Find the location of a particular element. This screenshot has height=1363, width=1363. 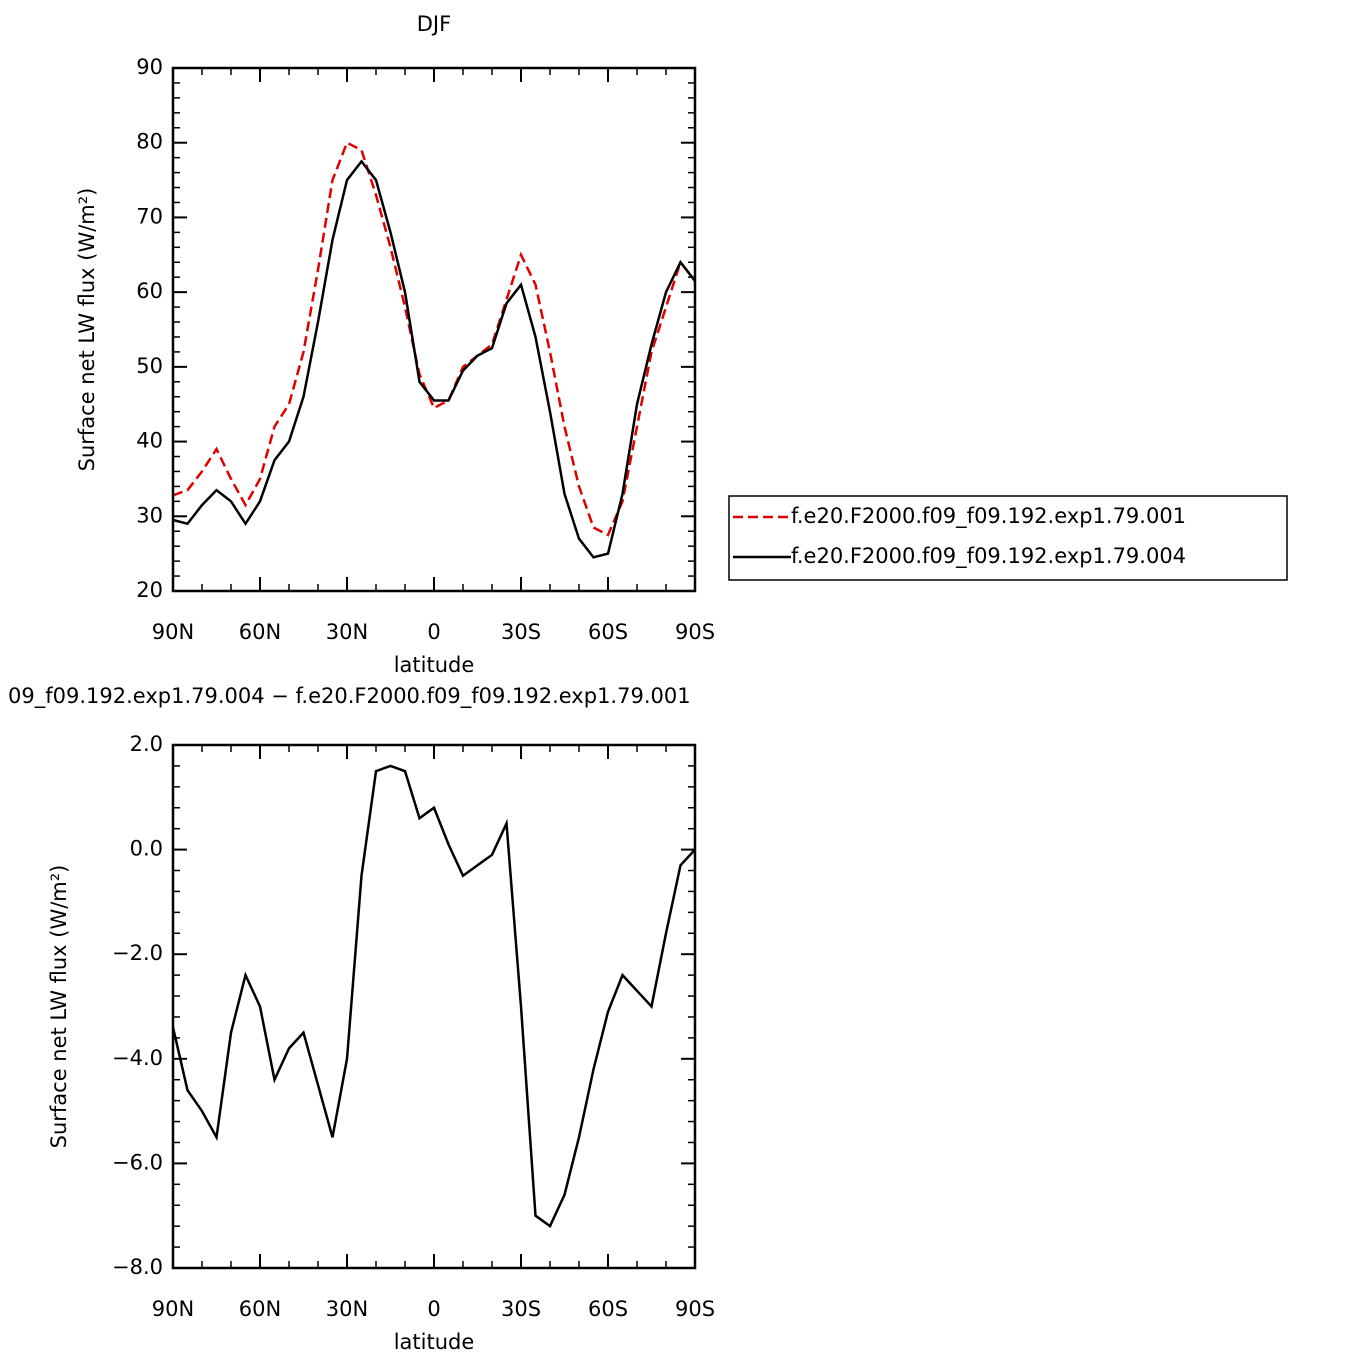

y-tick-label: 0.0 is located at coordinates (146, 849).